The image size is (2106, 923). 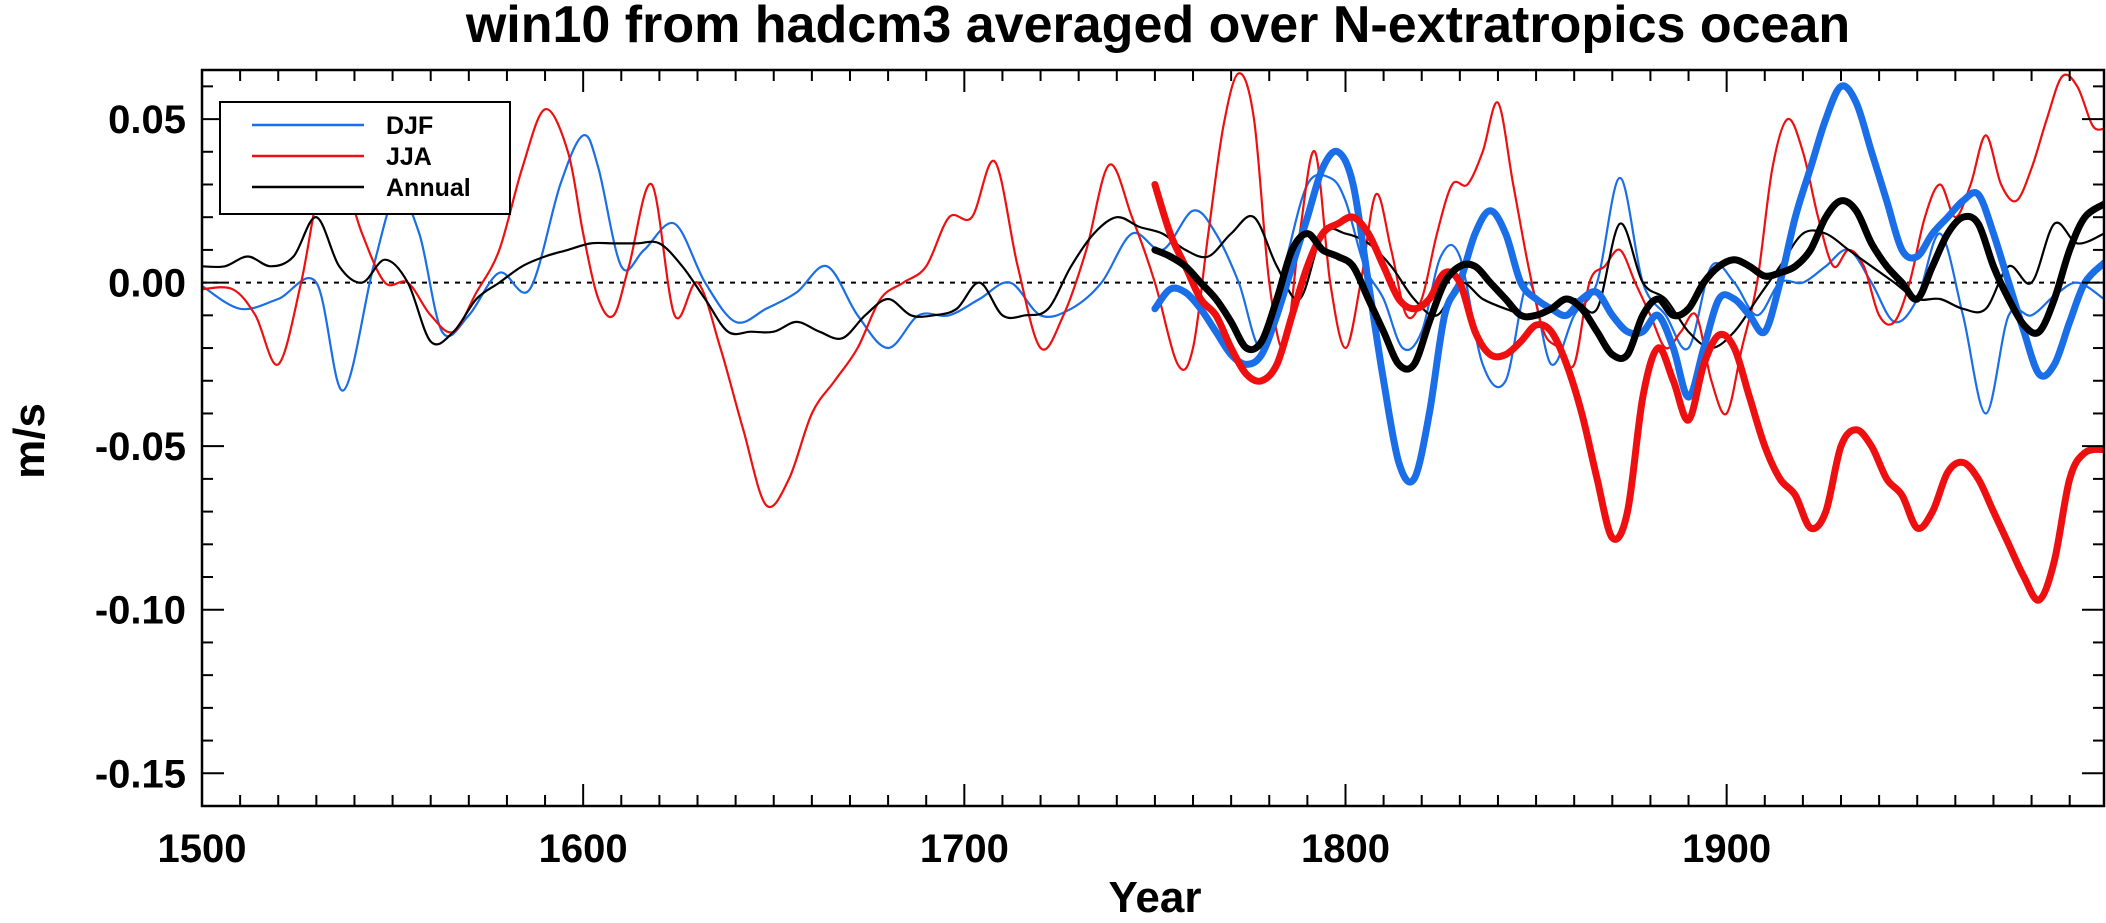 What do you see at coordinates (140, 447) in the screenshot?
I see `y-tick-label: -0.05` at bounding box center [140, 447].